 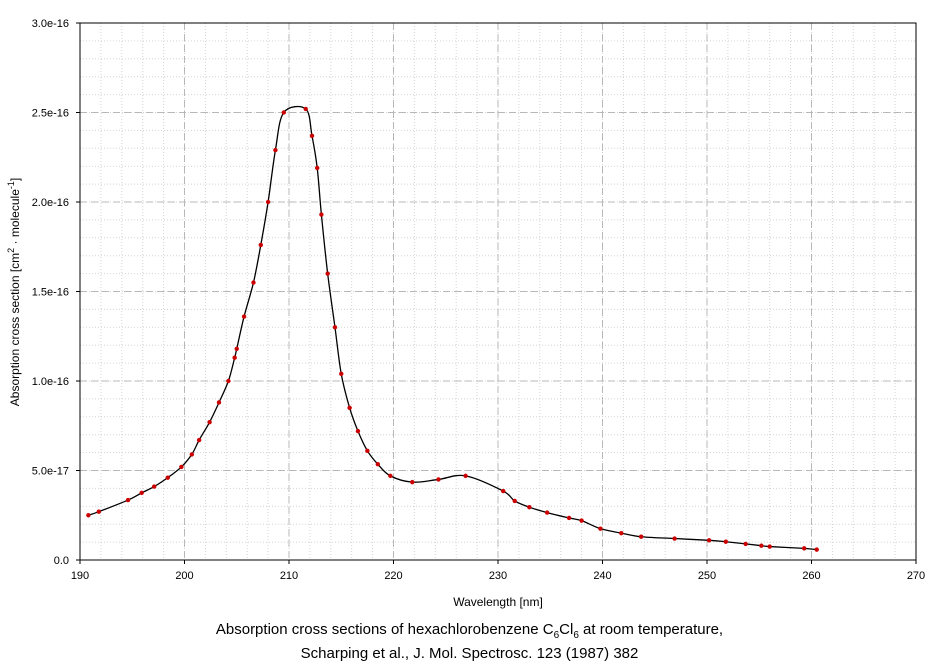 What do you see at coordinates (811, 576) in the screenshot?
I see `x-tick-label: 260` at bounding box center [811, 576].